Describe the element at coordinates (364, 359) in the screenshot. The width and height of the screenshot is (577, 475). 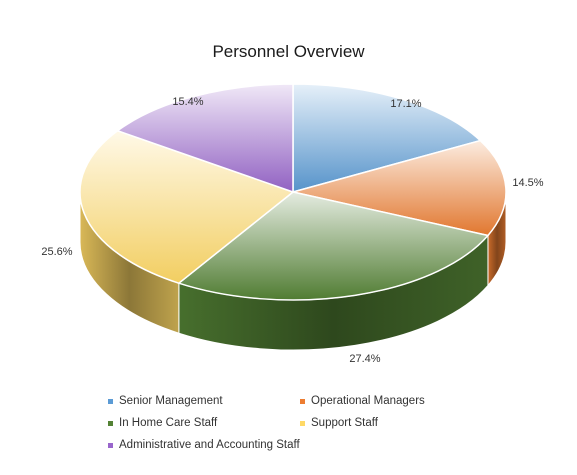
I see `data-label-in-home-care-staff: 27.4%` at that location.